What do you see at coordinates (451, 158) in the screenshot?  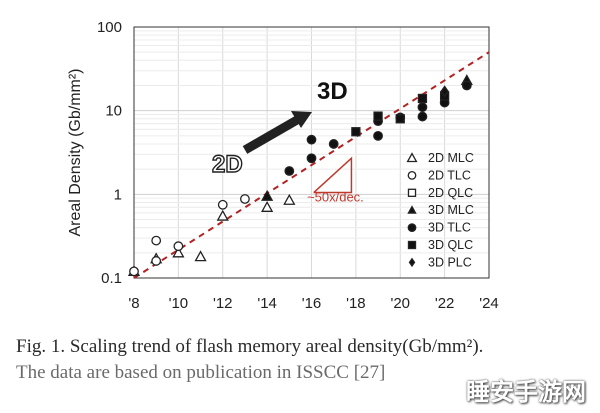 I see `legend-label: 2D MLC` at bounding box center [451, 158].